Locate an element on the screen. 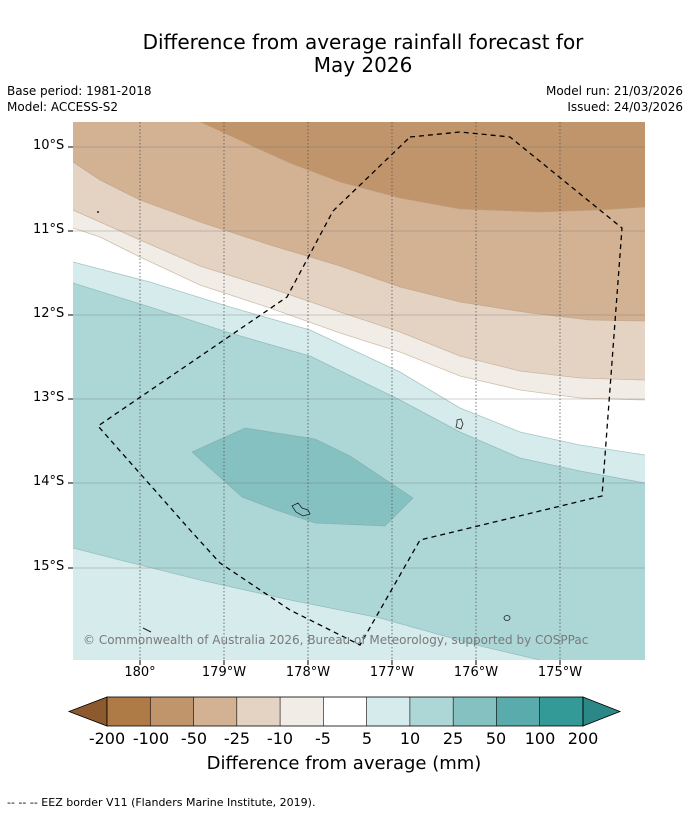  colorbar-frame is located at coordinates (345, 711).